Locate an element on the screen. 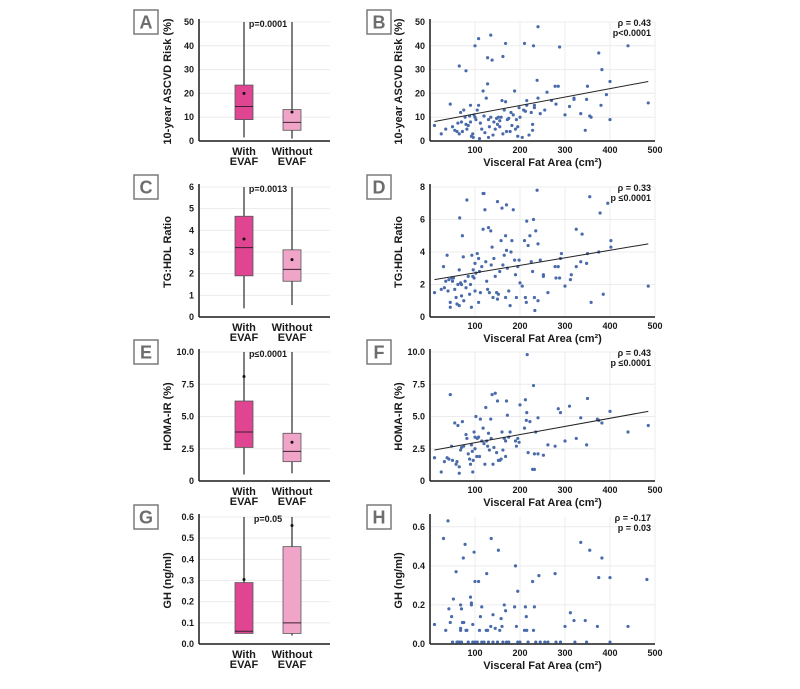  p-value-annotation: p=0.0013 is located at coordinates (268, 189).